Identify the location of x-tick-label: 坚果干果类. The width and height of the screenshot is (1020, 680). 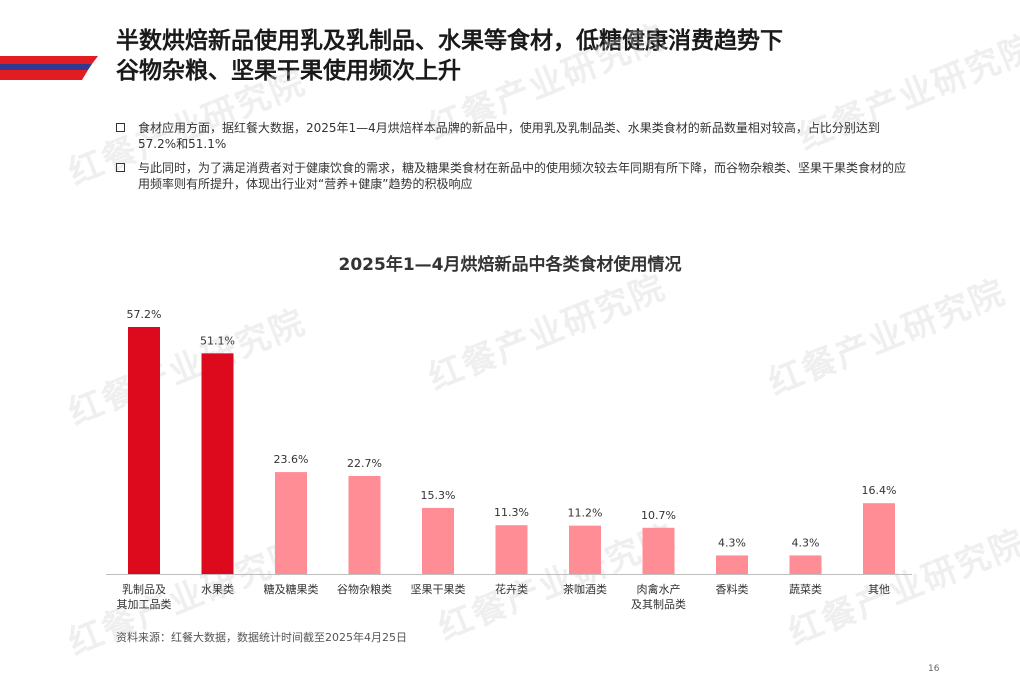
(438, 589).